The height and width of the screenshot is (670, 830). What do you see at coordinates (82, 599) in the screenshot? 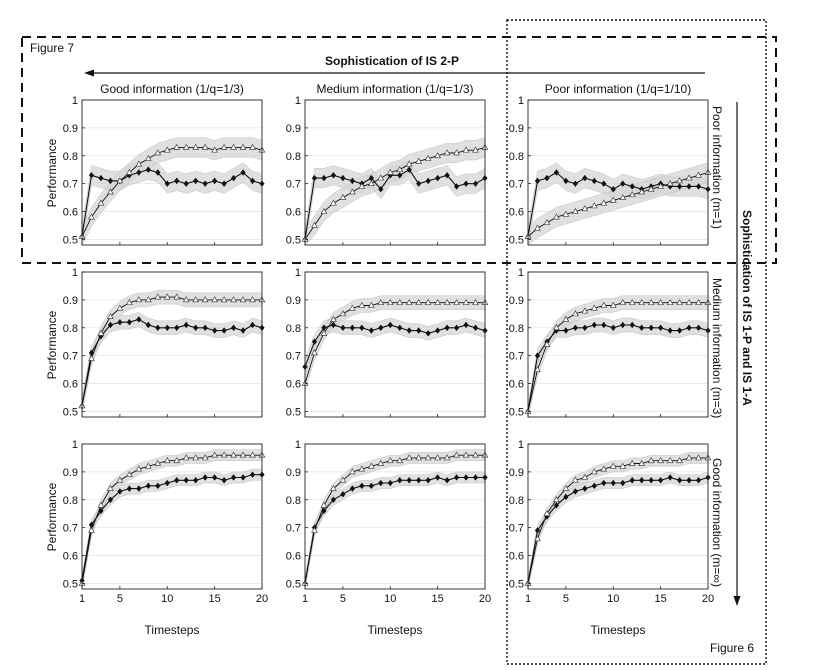
I see `x-tick-label: 1` at bounding box center [82, 599].